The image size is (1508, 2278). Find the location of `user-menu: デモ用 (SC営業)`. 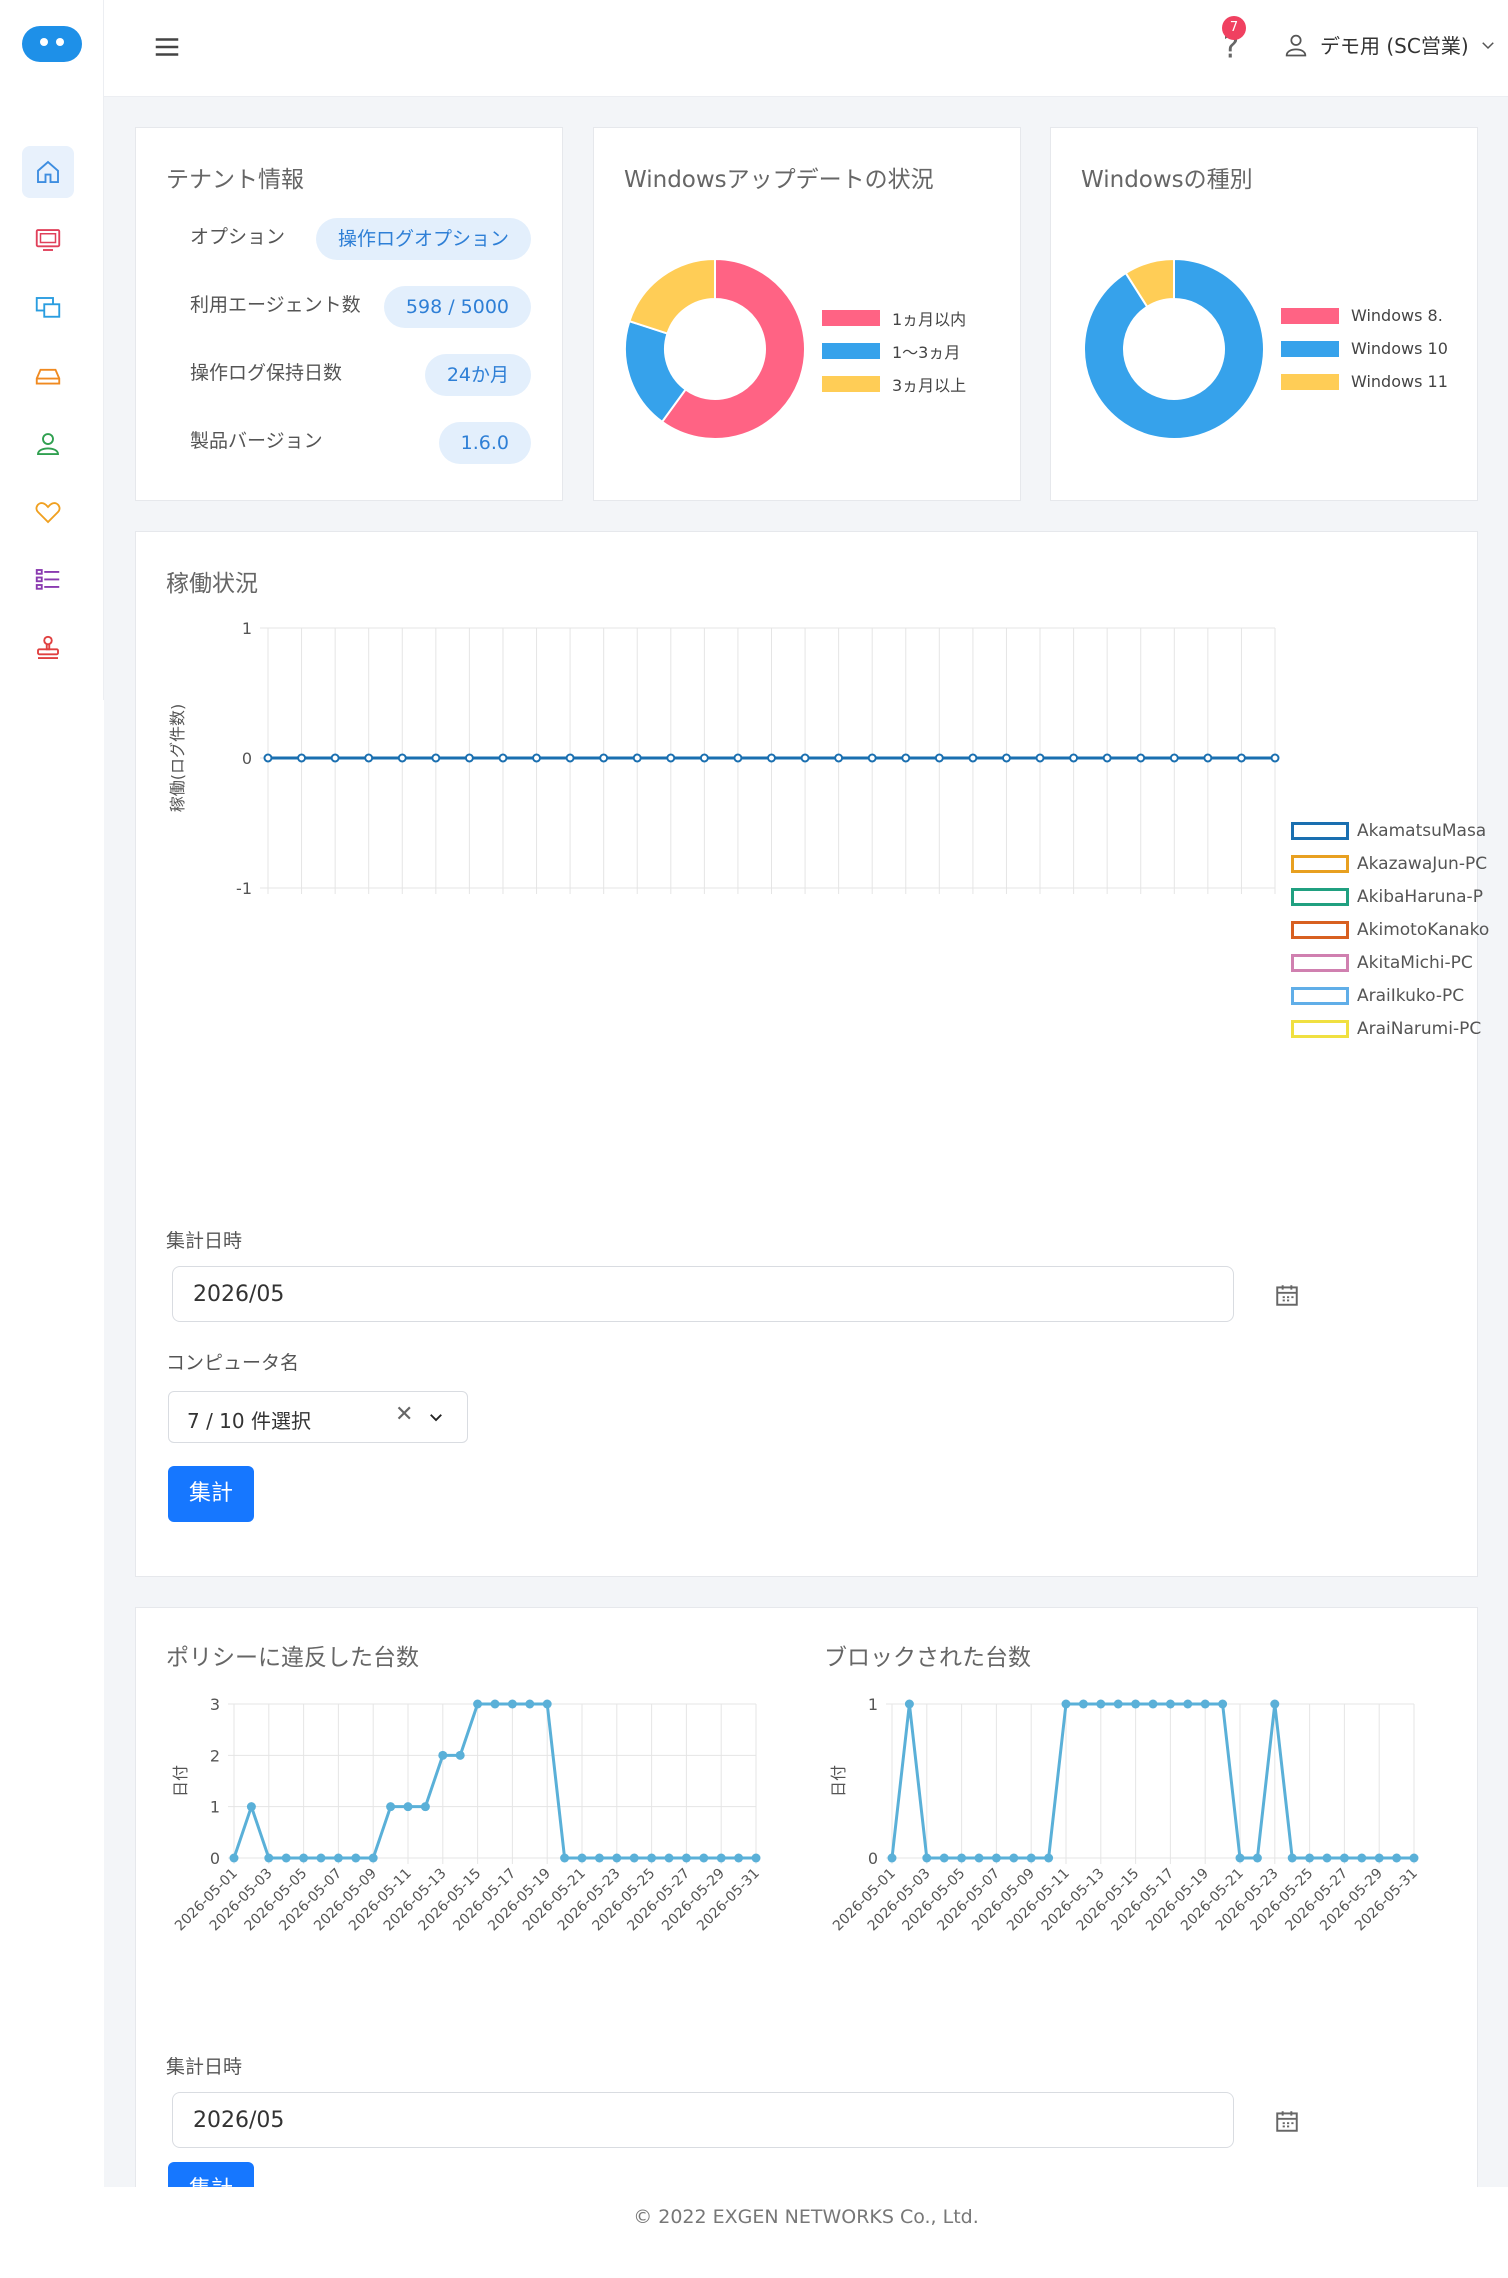

user-menu: デモ用 (SC営業) is located at coordinates (1389, 44).